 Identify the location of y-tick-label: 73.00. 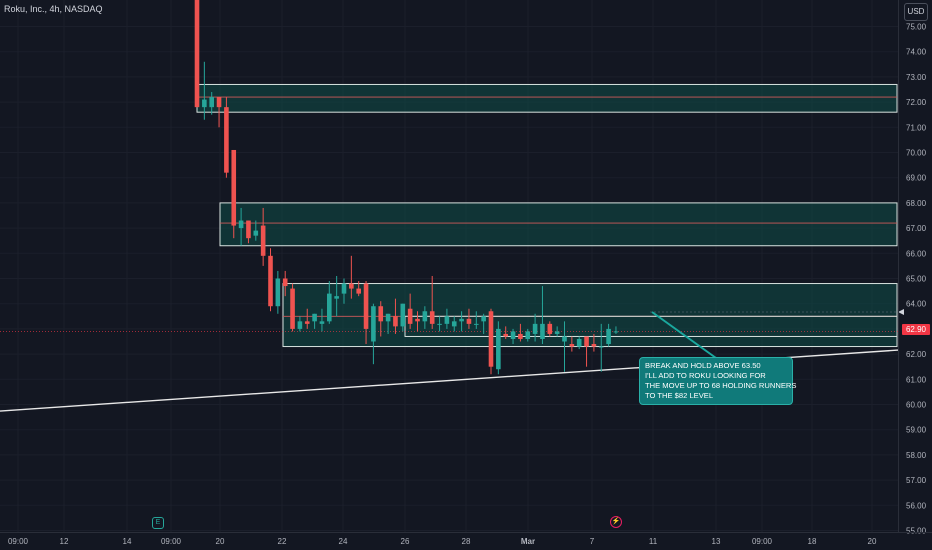
(916, 77).